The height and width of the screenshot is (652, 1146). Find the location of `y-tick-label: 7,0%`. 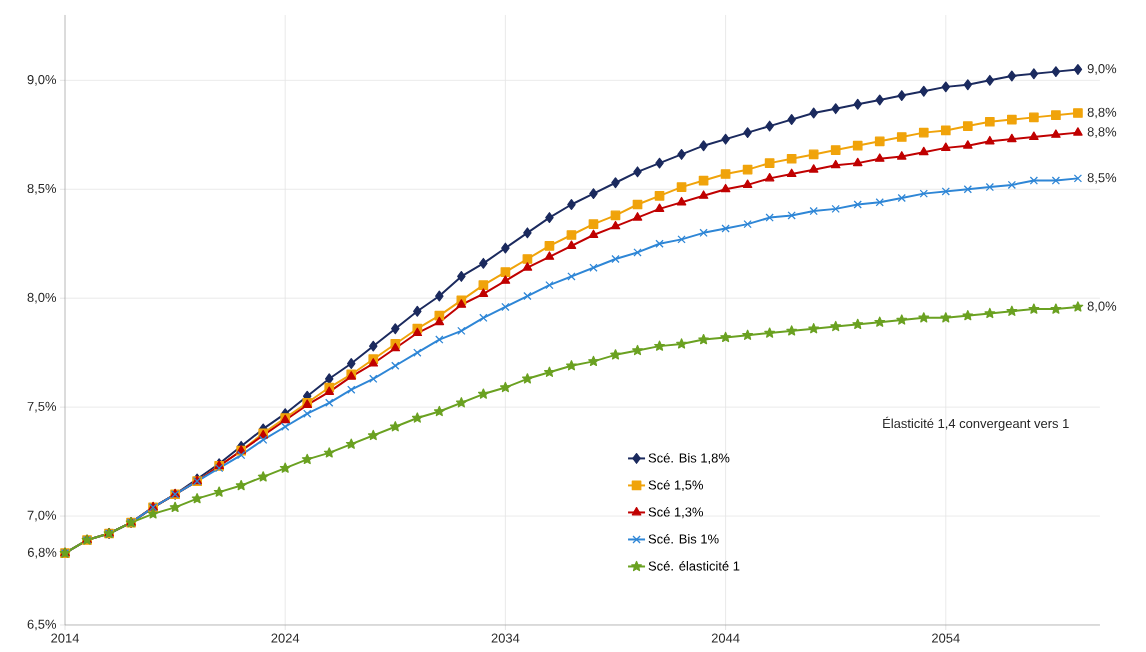

y-tick-label: 7,0% is located at coordinates (42, 516).